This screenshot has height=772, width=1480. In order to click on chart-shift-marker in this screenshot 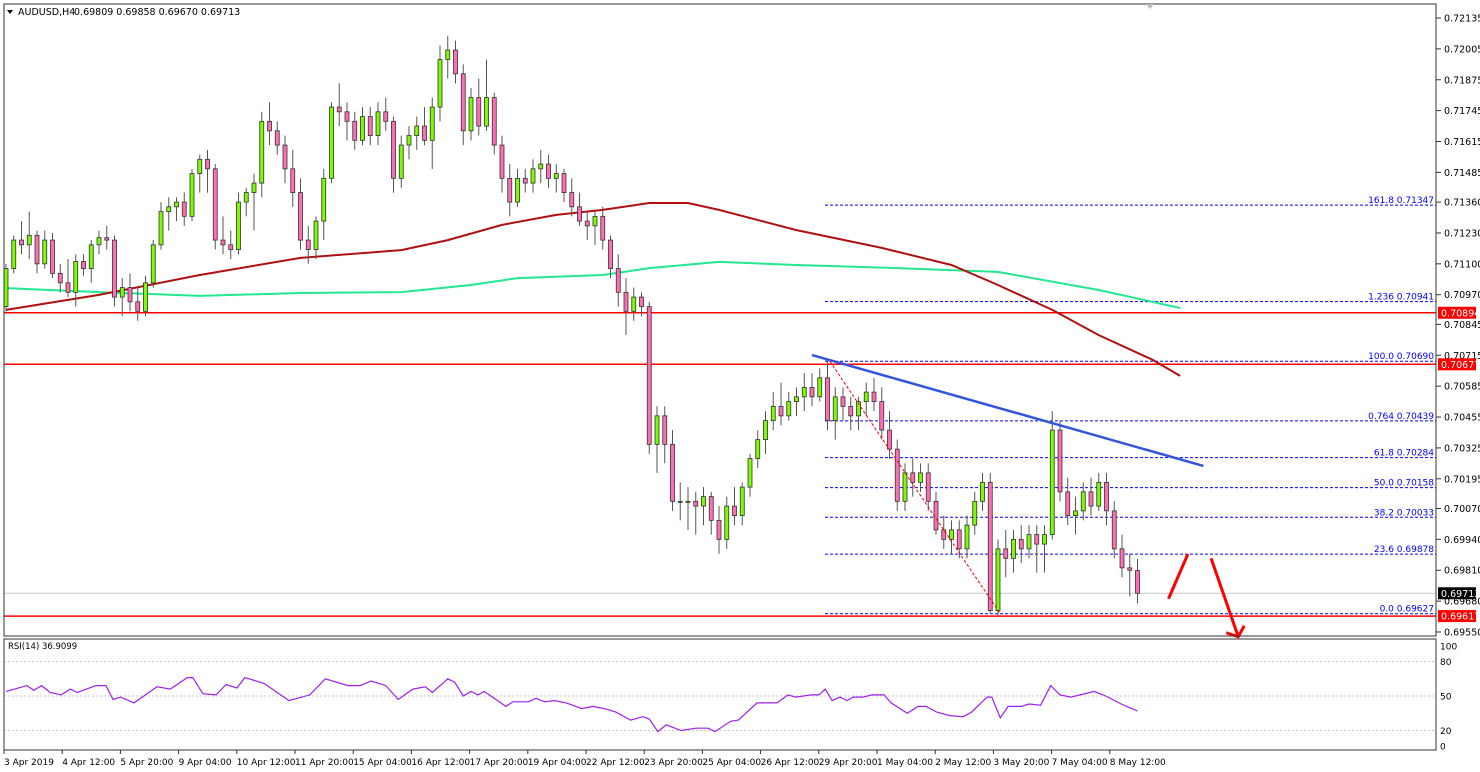, I will do `click(1150, 6)`.